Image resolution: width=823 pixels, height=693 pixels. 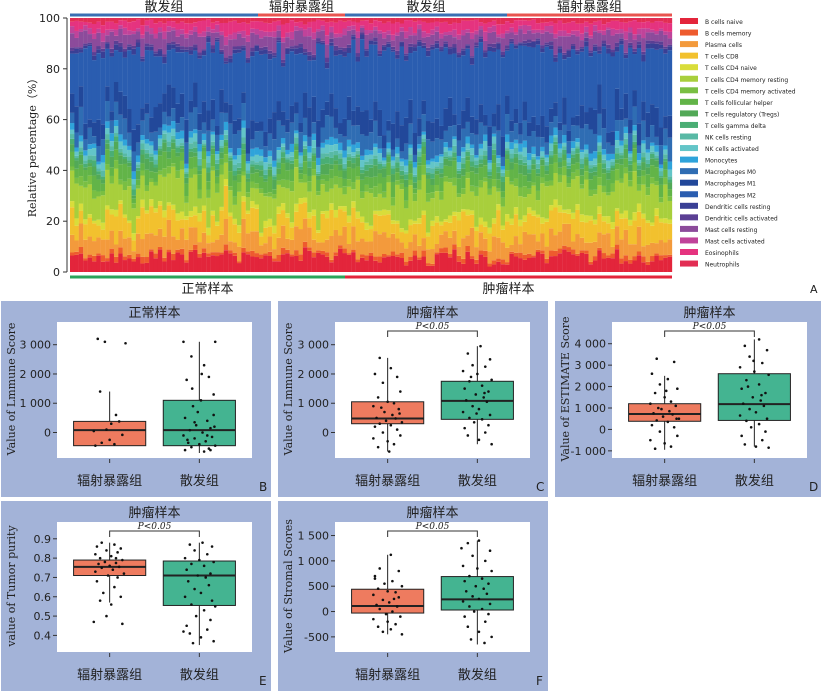 I want to click on y-axis-label: Value of Stromal Scores, so click(x=288, y=586).